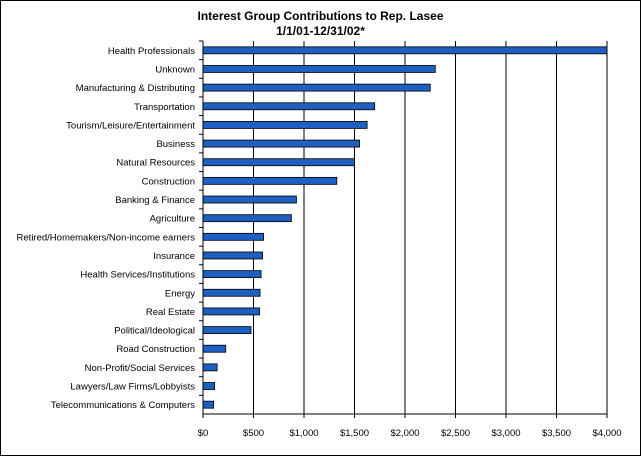 This screenshot has height=456, width=641. Describe the element at coordinates (170, 312) in the screenshot. I see `category-label: Real Estate` at that location.